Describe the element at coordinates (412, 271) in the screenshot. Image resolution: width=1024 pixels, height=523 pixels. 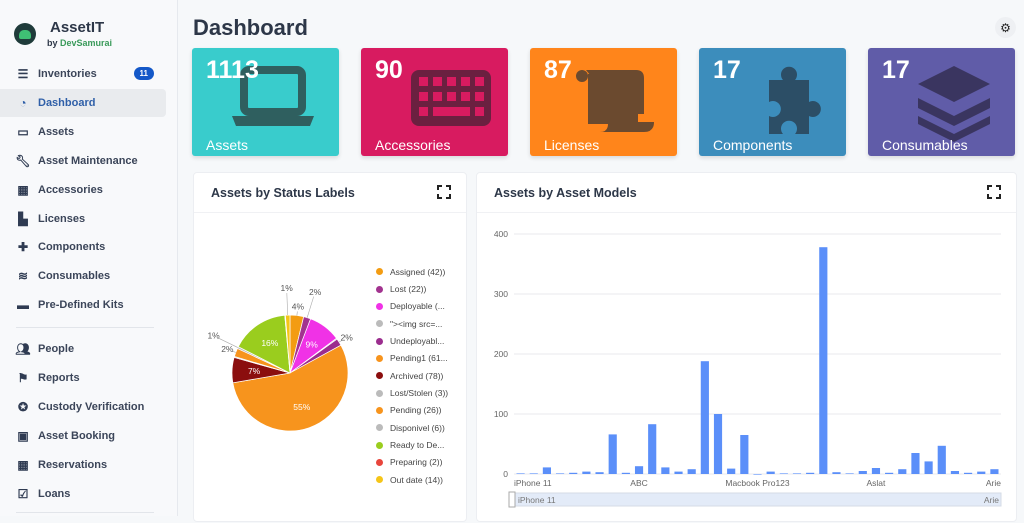
I see `legend-item: Assigned (42))` at that location.